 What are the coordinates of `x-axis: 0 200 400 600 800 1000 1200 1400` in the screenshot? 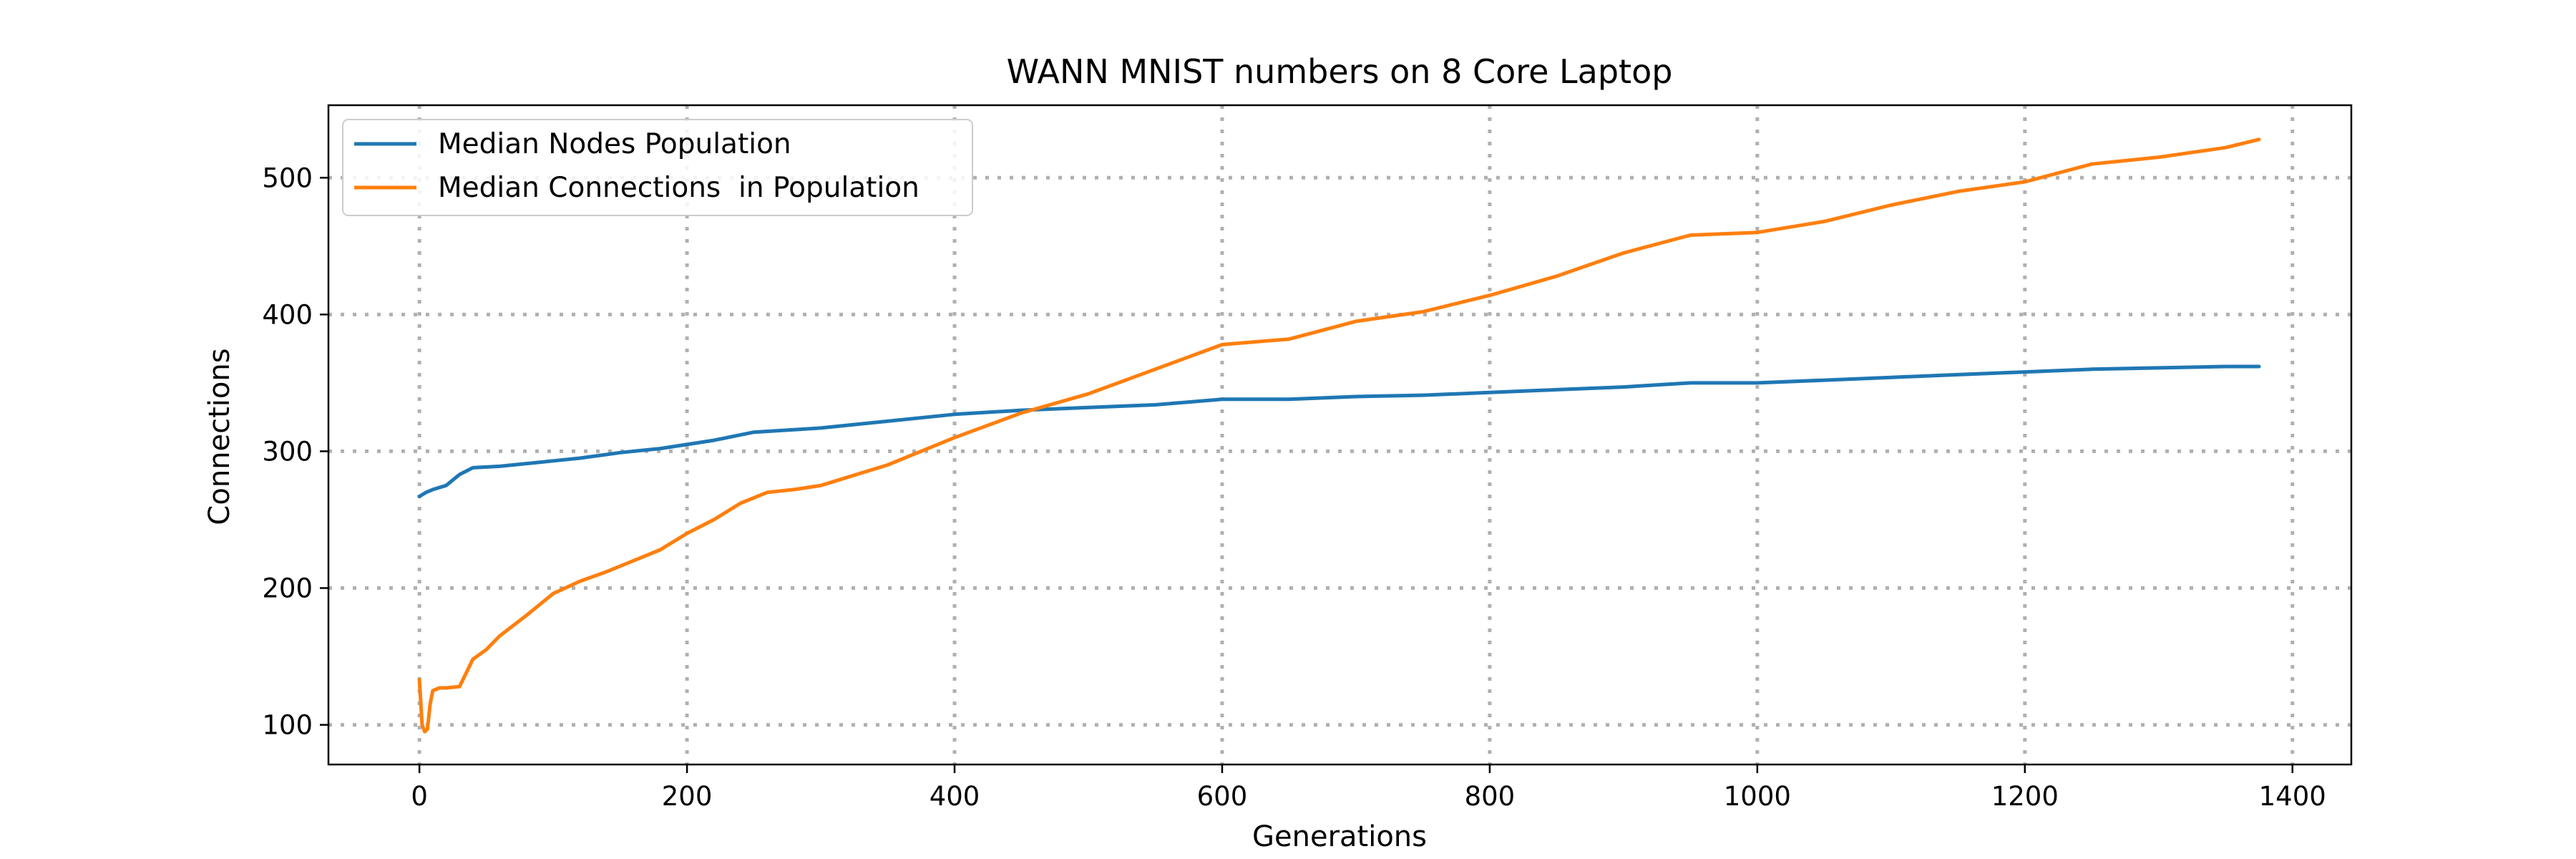 It's located at (1368, 788).